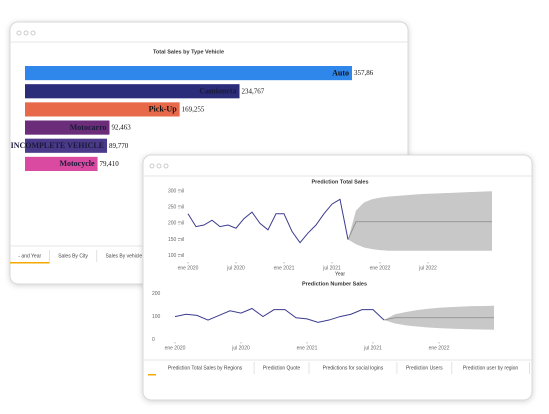 The width and height of the screenshot is (549, 414). I want to click on chart-title: Prediction Number Sales, so click(334, 284).